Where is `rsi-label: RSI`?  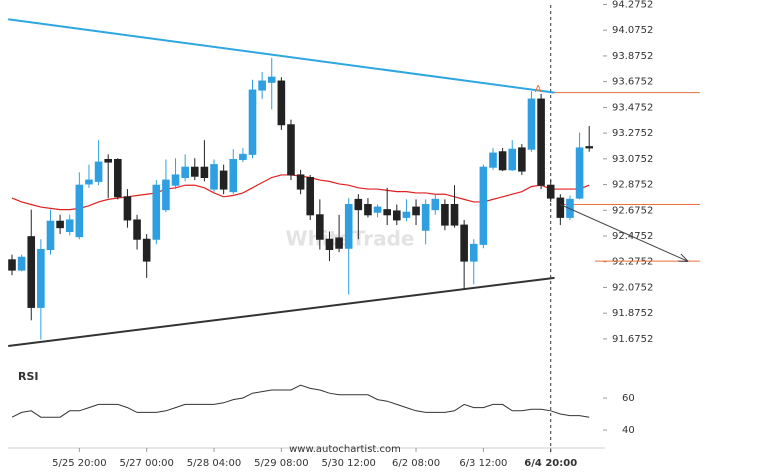 rsi-label: RSI is located at coordinates (28, 376).